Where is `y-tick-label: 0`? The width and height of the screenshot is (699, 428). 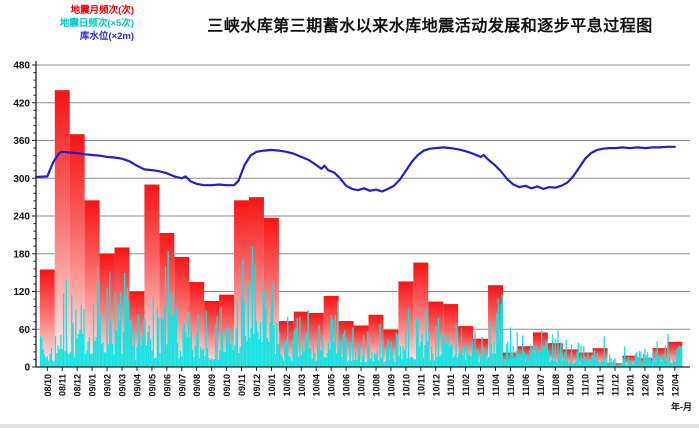
y-tick-label: 0 is located at coordinates (27, 368).